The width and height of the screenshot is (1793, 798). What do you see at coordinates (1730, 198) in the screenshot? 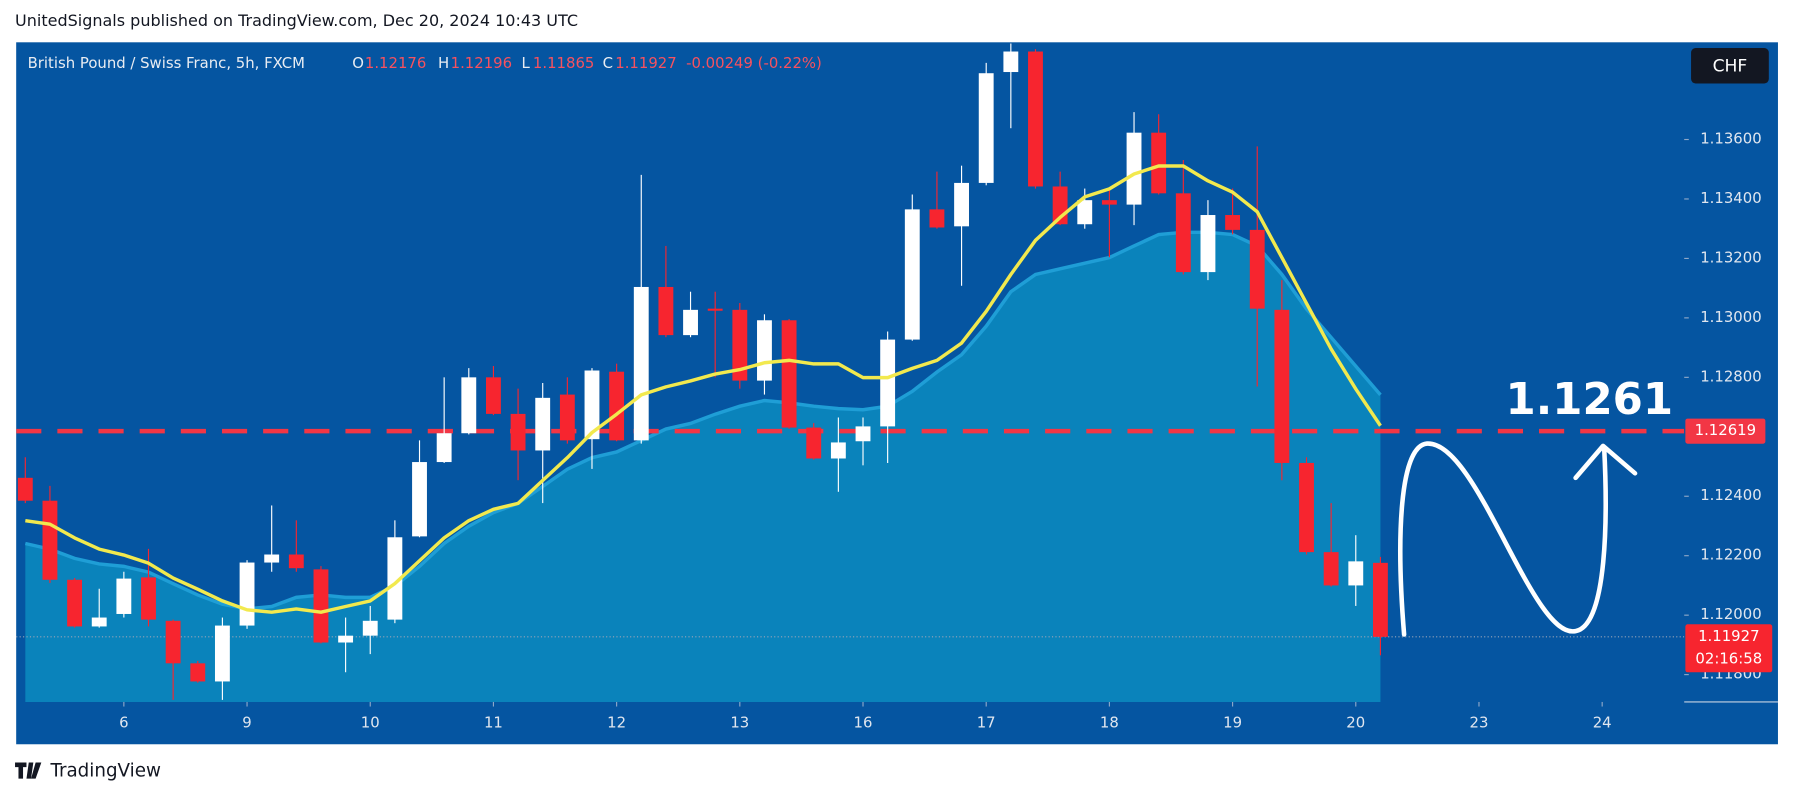
I see `y-tick-label: 1.13400` at bounding box center [1730, 198].